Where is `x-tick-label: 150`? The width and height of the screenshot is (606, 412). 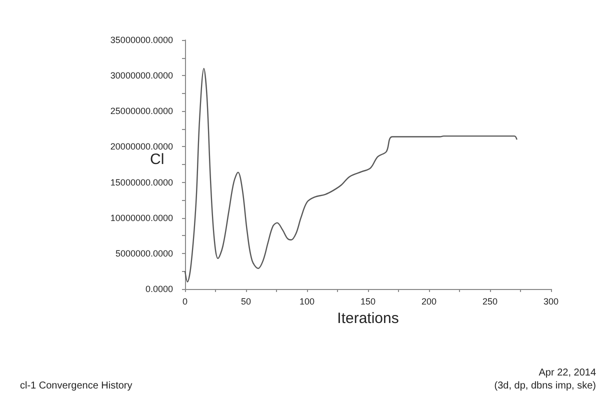 x-tick-label: 150 is located at coordinates (368, 301).